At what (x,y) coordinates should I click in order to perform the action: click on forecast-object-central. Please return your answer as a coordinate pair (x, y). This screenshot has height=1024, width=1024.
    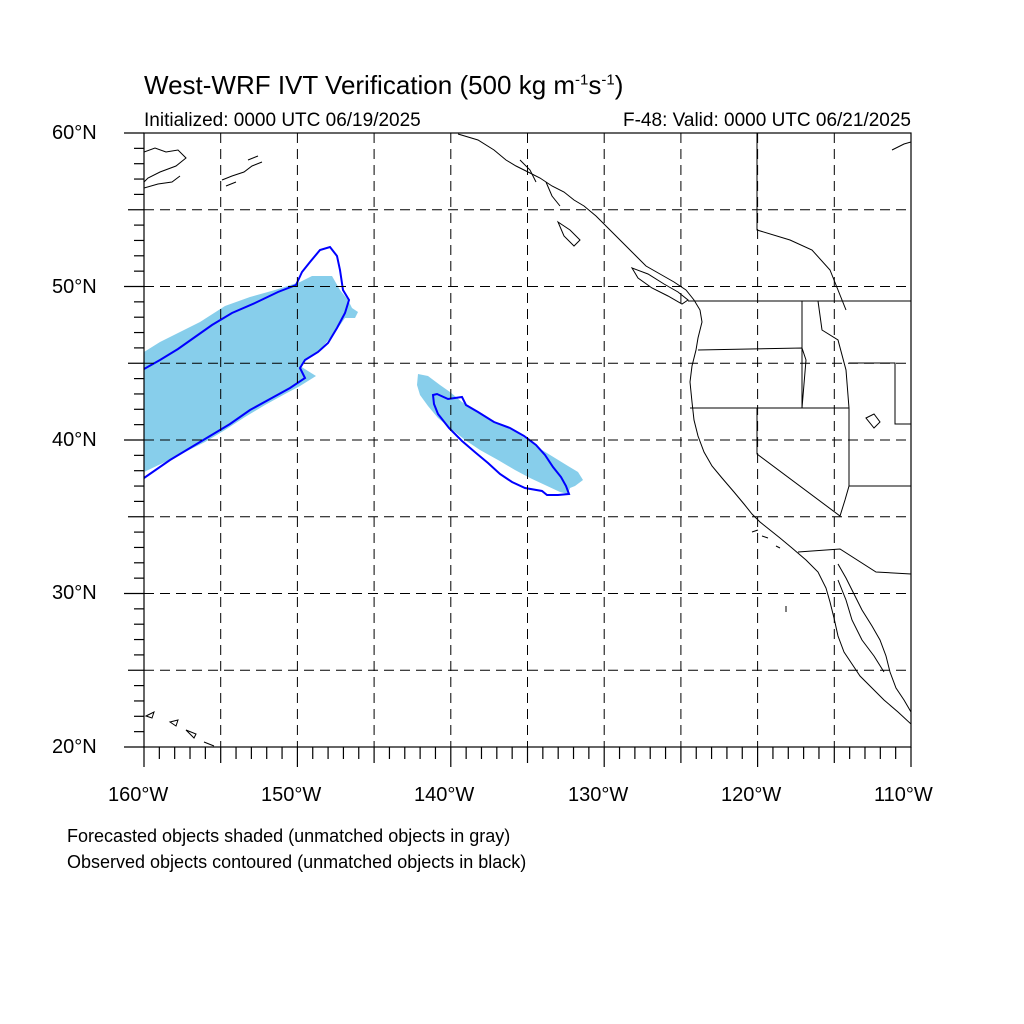
    Looking at the image, I should click on (500, 434).